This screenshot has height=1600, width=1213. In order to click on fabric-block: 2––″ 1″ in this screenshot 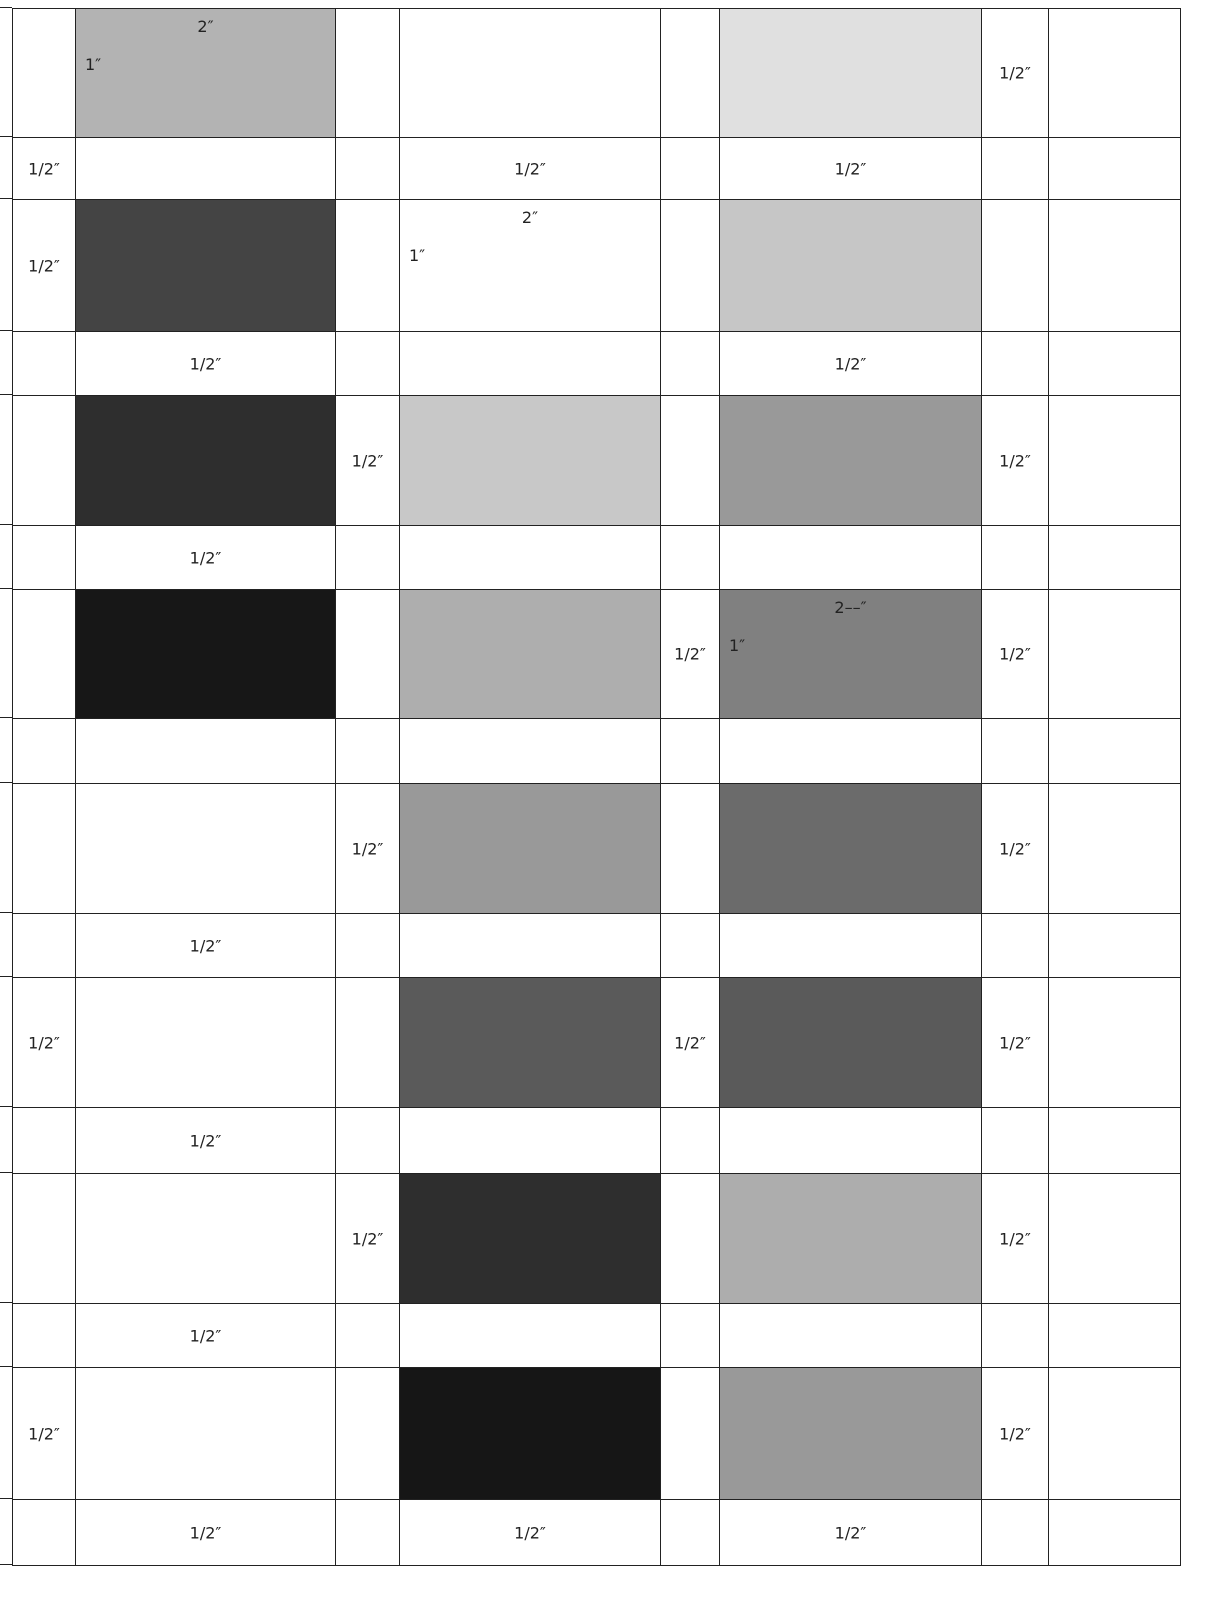, I will do `click(851, 654)`.